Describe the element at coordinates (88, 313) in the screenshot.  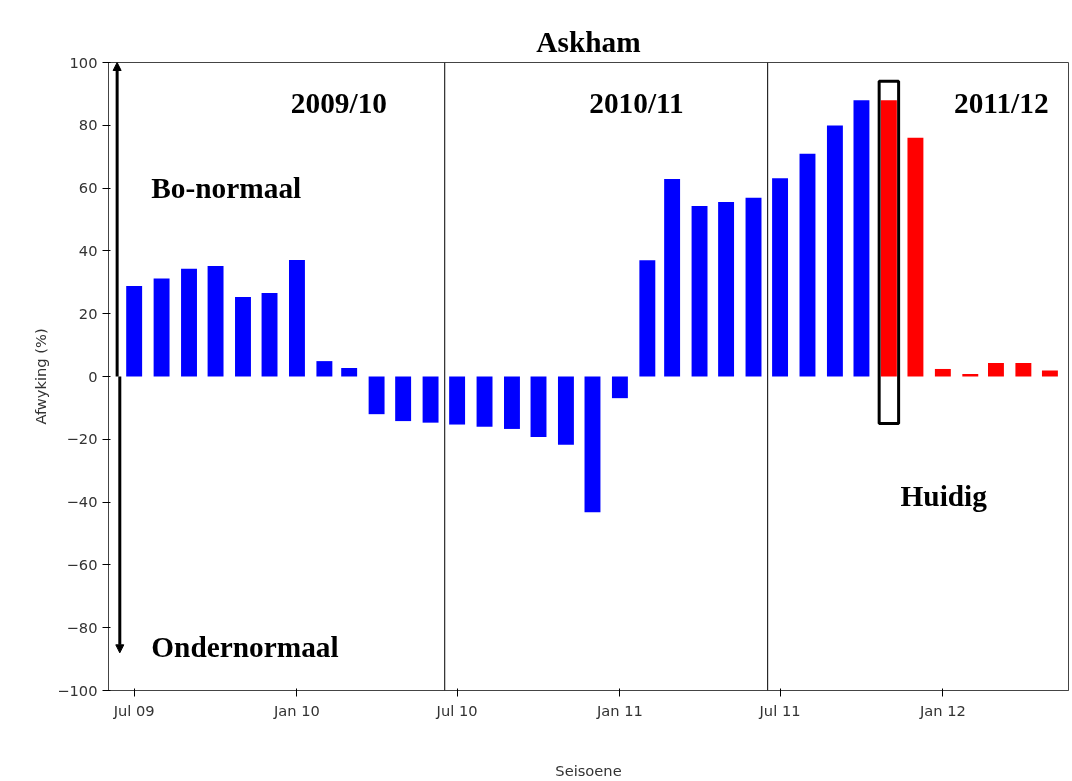
I see `y-tick-label: 20` at that location.